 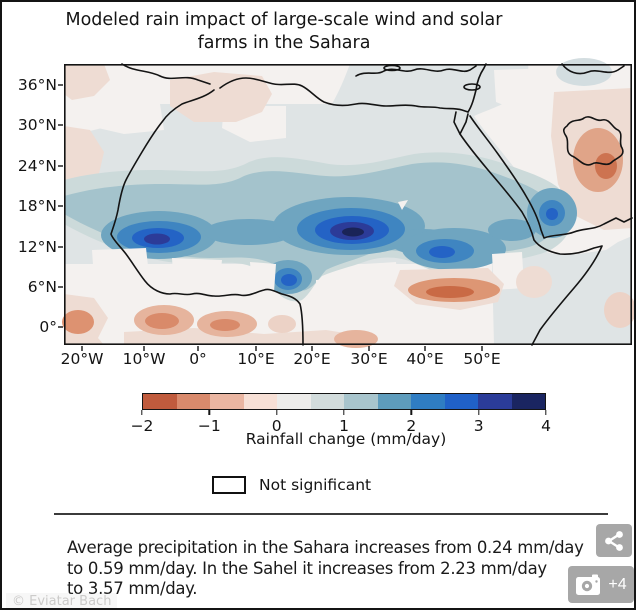 What do you see at coordinates (478, 426) in the screenshot?
I see `colorbar-tick-label: 3` at bounding box center [478, 426].